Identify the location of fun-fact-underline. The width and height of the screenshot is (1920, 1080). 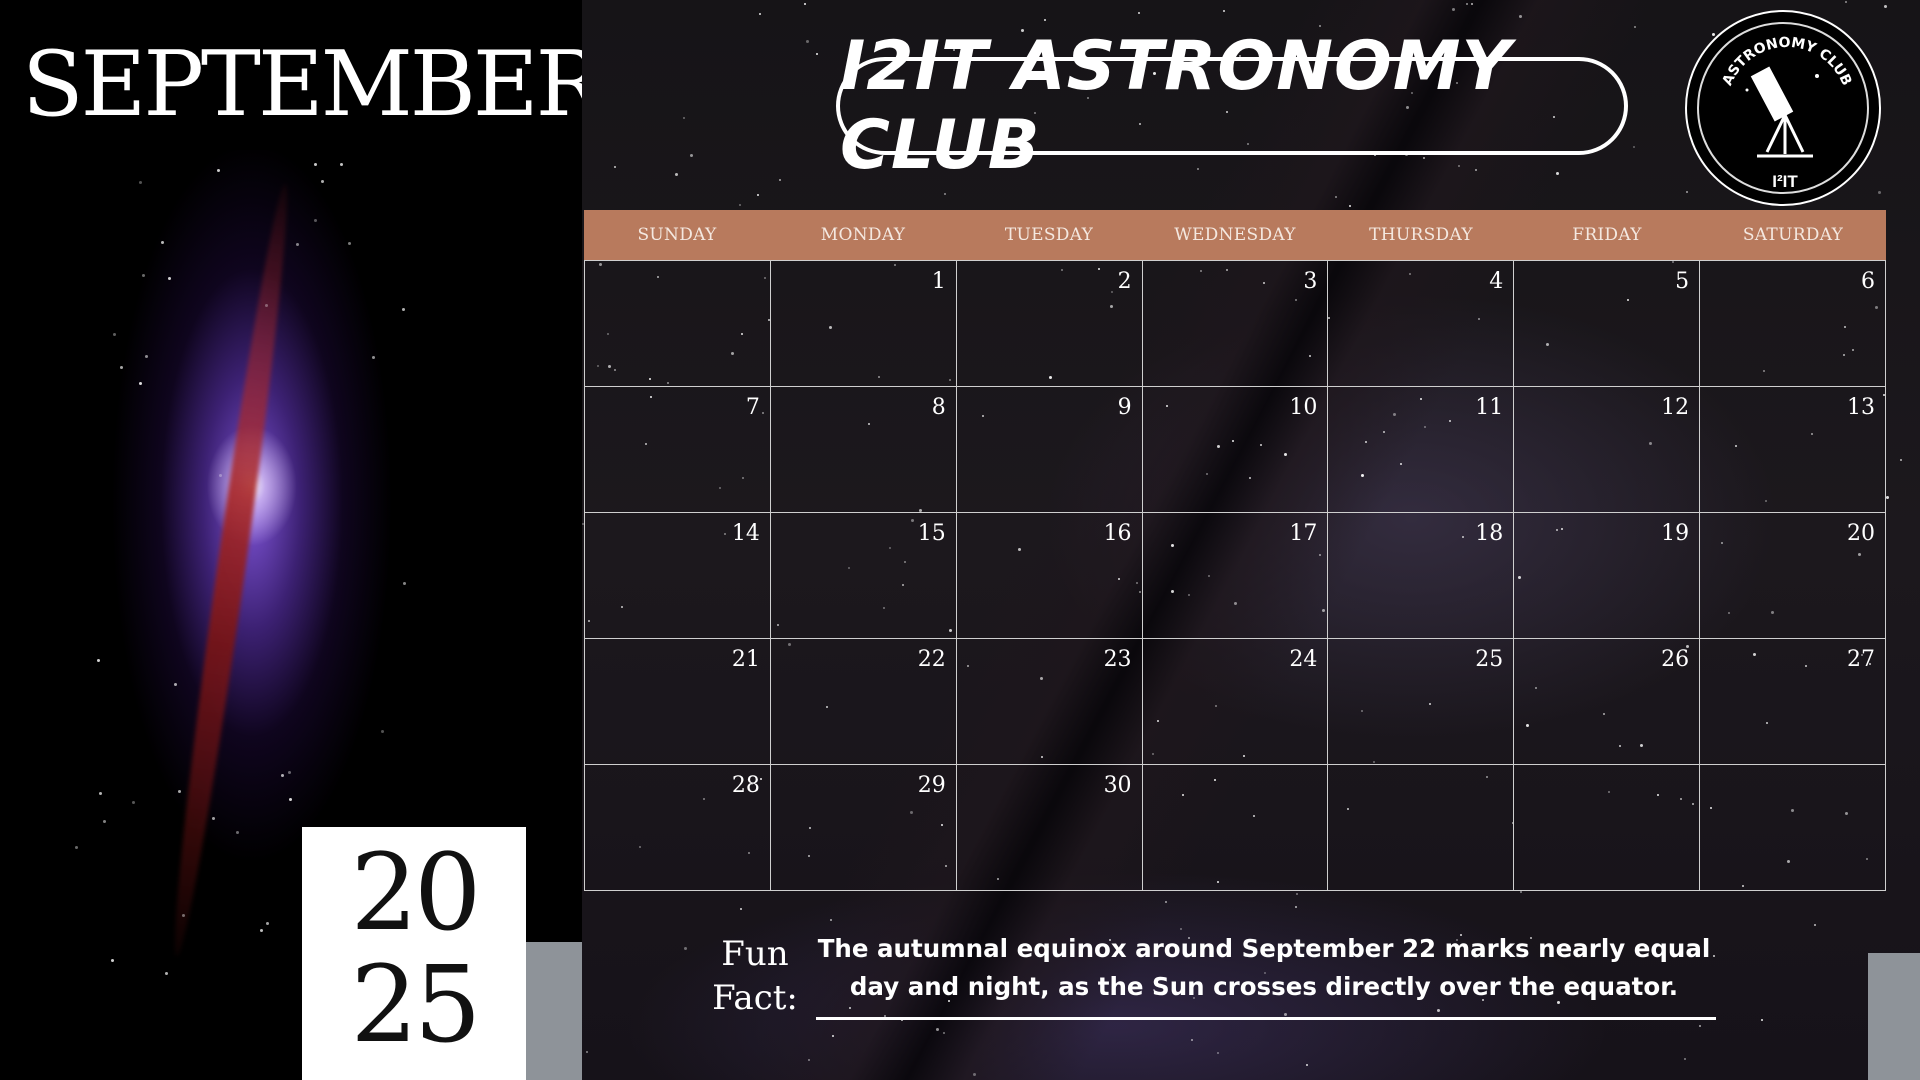
(1266, 1018).